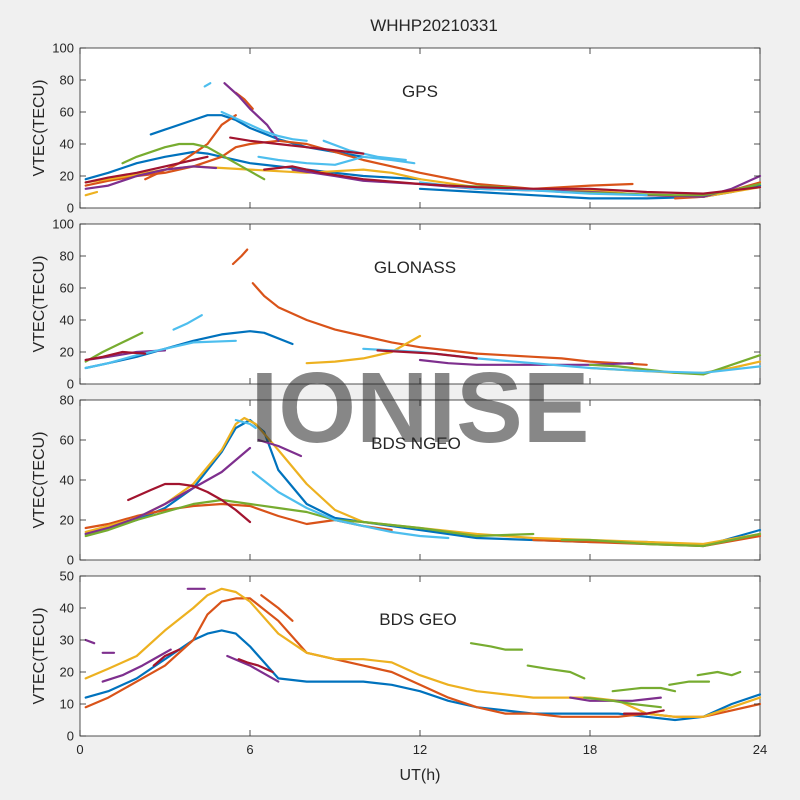  What do you see at coordinates (67, 704) in the screenshot?
I see `y-tick-label: 10` at bounding box center [67, 704].